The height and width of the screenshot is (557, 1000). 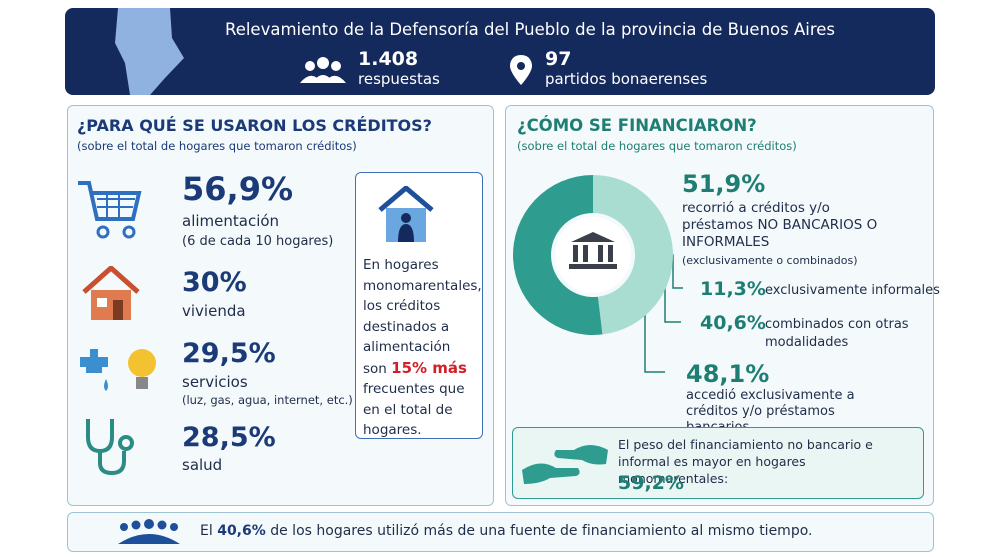 What do you see at coordinates (593, 250) in the screenshot?
I see `bank-icon` at bounding box center [593, 250].